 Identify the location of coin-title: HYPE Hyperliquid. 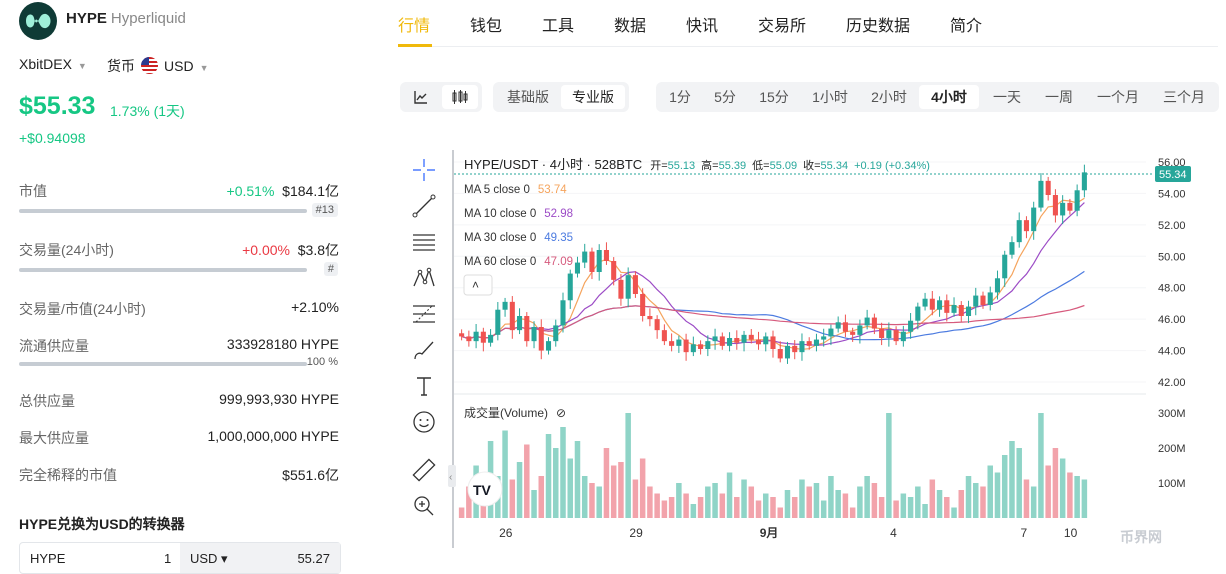
(126, 18).